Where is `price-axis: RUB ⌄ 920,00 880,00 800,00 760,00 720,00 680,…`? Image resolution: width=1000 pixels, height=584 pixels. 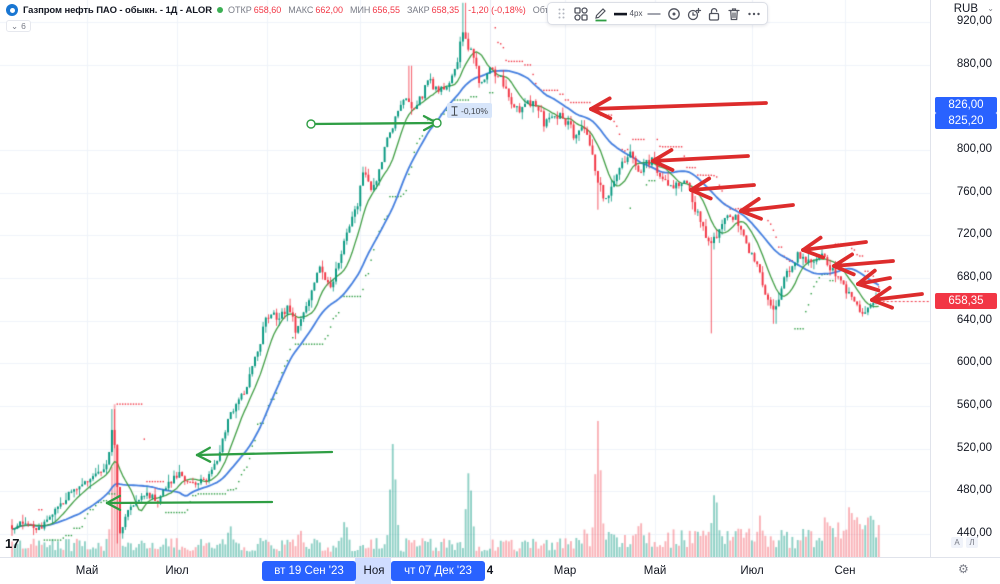 price-axis: RUB ⌄ 920,00 880,00 800,00 760,00 720,00 680,… is located at coordinates (965, 278).